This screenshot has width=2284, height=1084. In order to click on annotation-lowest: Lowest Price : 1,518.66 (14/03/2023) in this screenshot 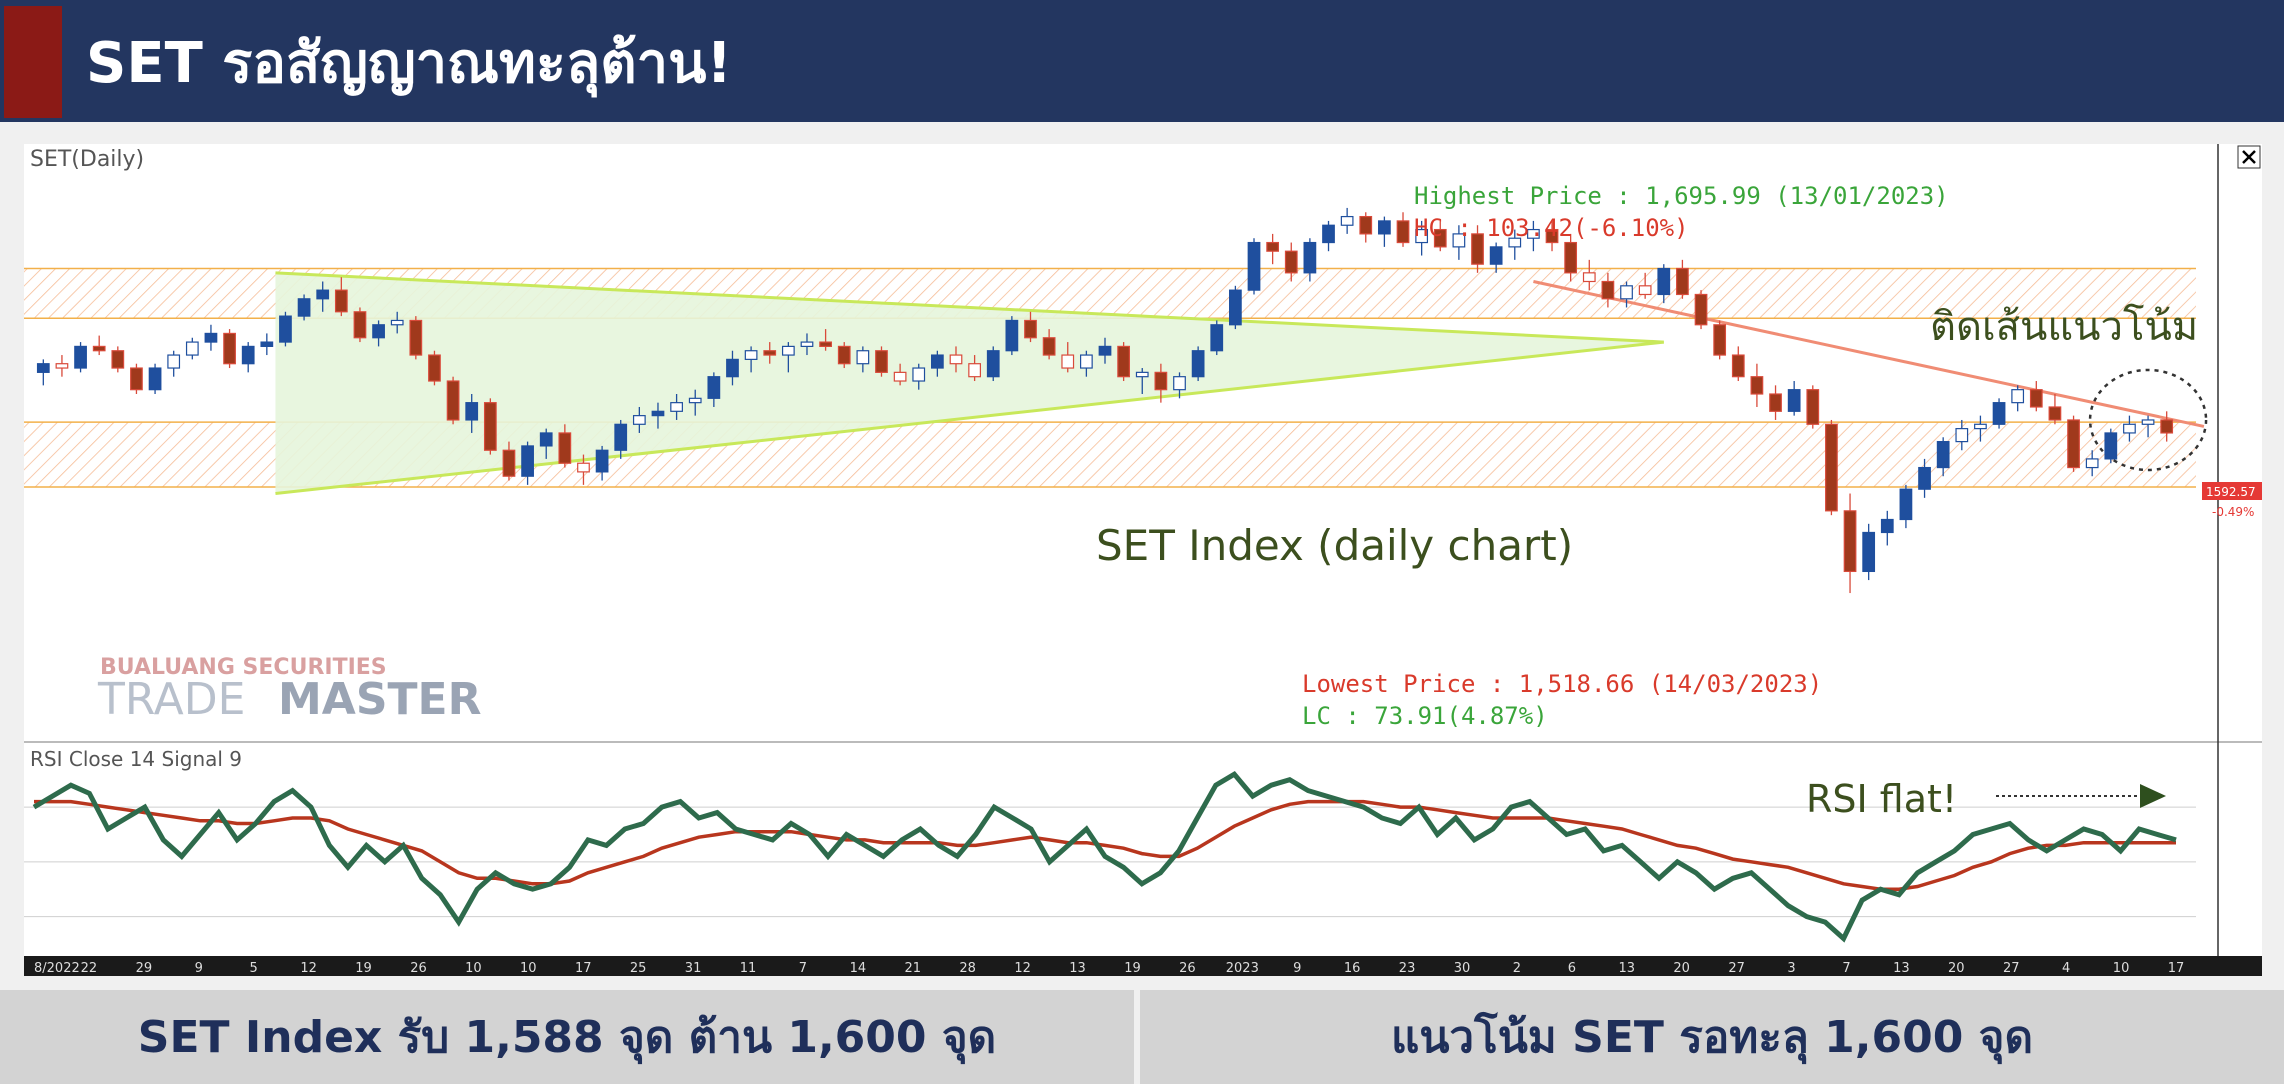, I will do `click(1562, 684)`.